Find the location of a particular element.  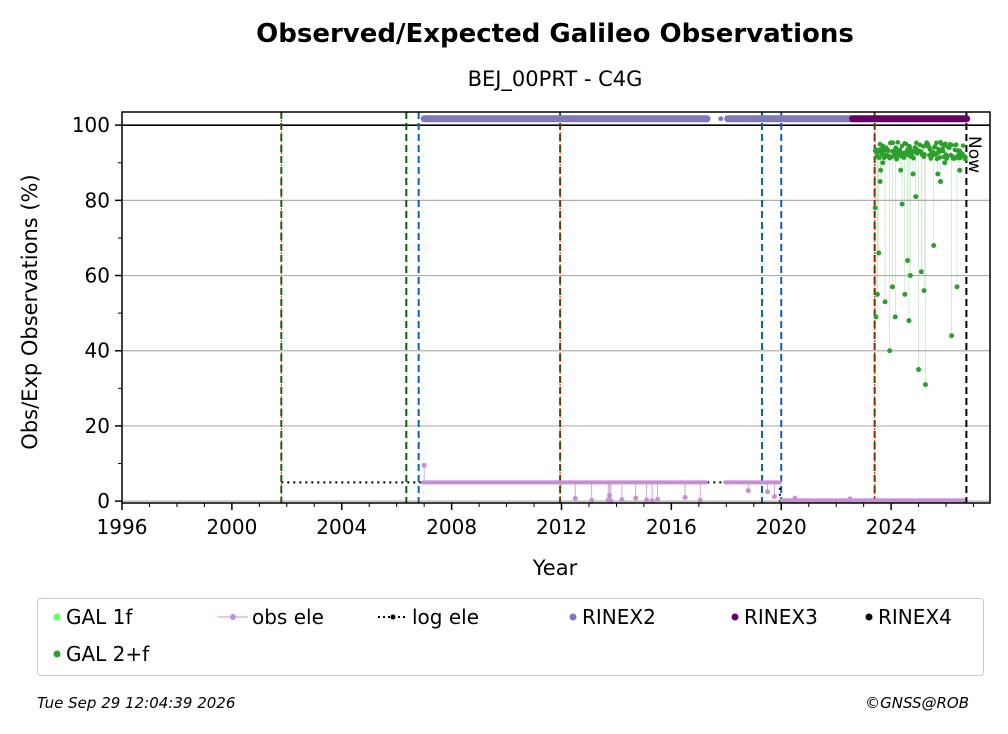

legend-label: obs ele is located at coordinates (288, 617).